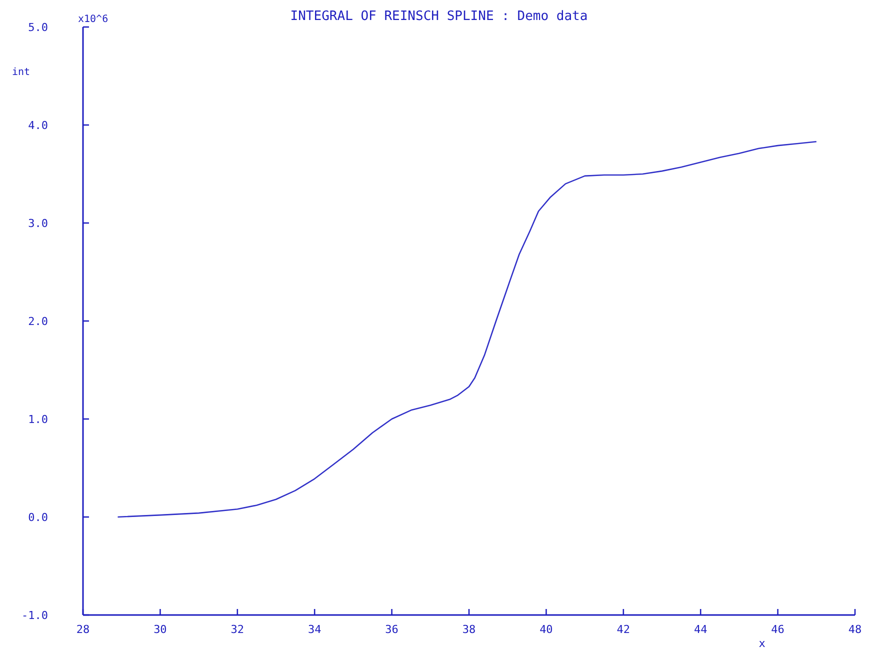 This screenshot has width=872, height=649. What do you see at coordinates (93, 19) in the screenshot?
I see `text: x10^6` at bounding box center [93, 19].